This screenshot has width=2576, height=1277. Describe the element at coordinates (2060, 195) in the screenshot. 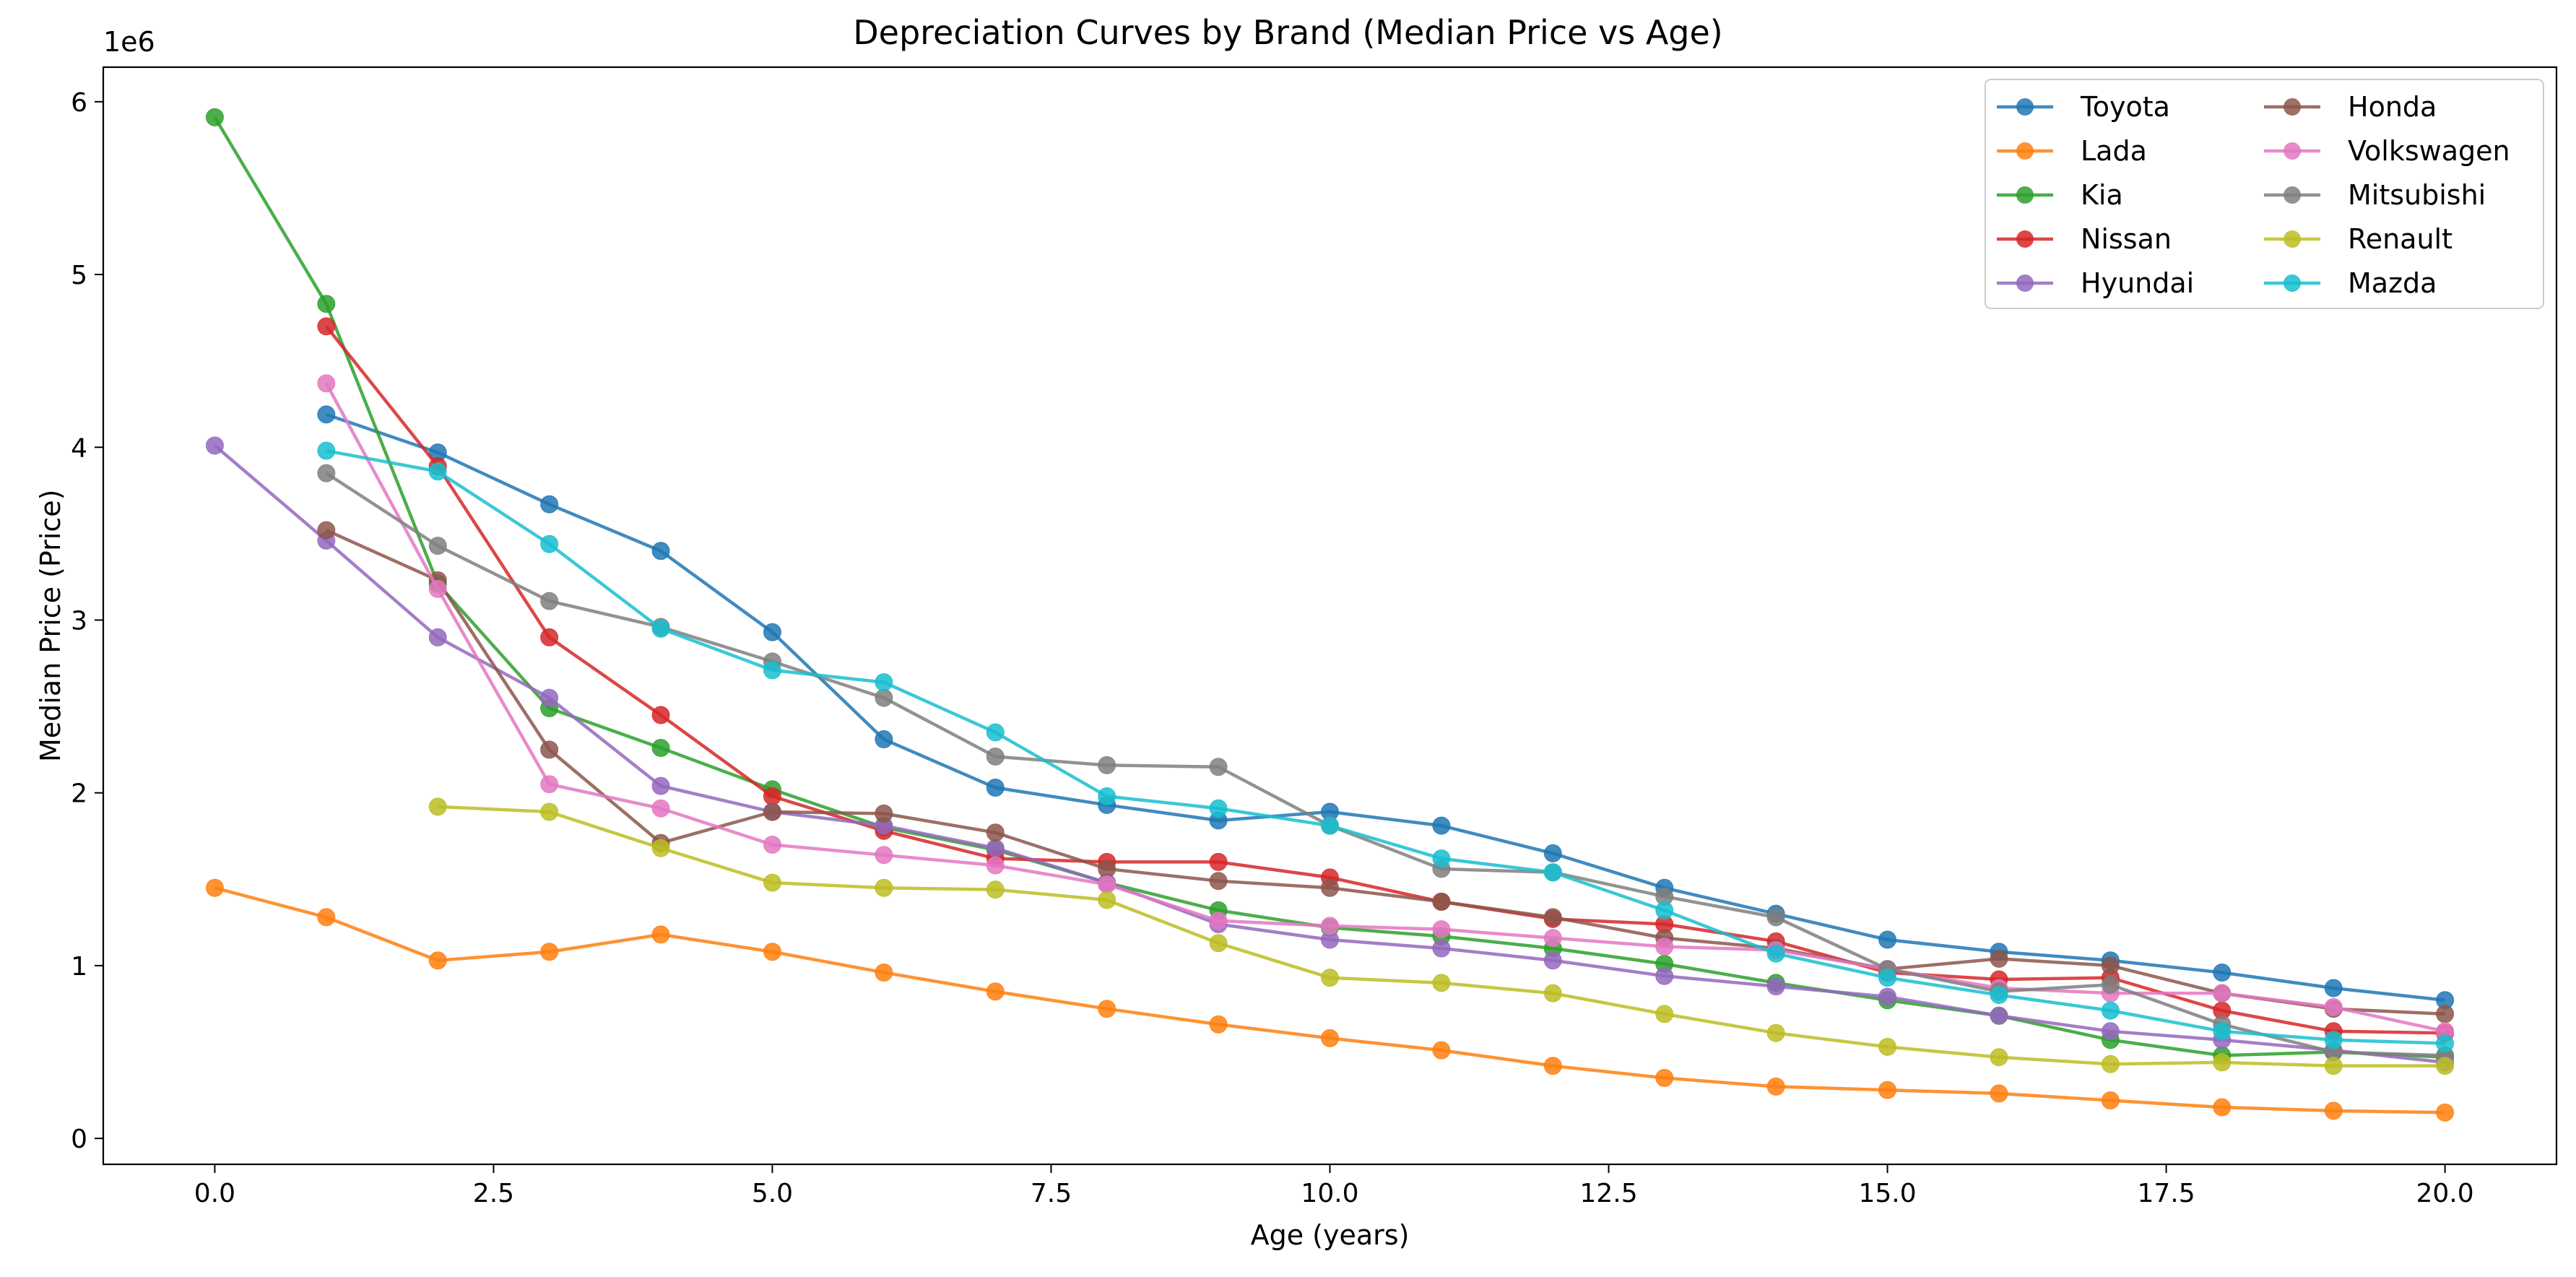

I see `legend-item-kia: Kia` at that location.